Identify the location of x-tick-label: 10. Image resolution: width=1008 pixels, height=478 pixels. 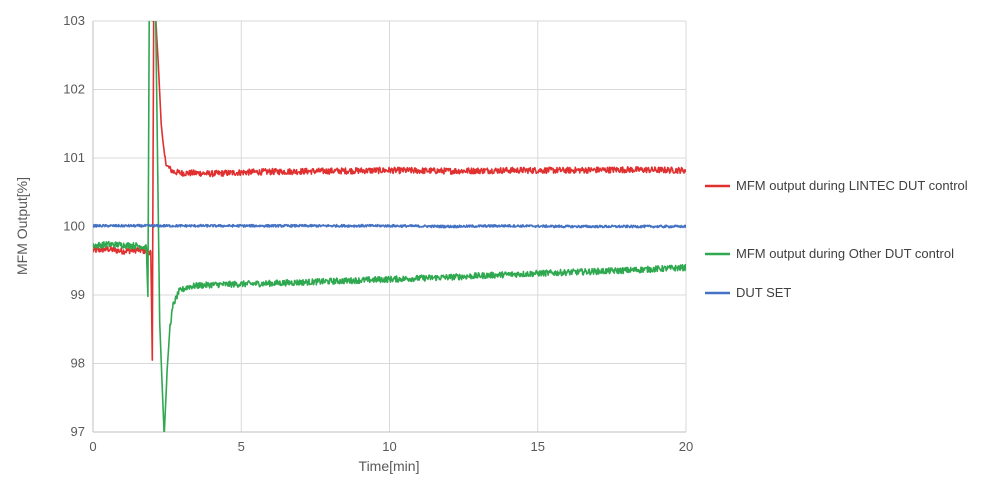
(389, 446).